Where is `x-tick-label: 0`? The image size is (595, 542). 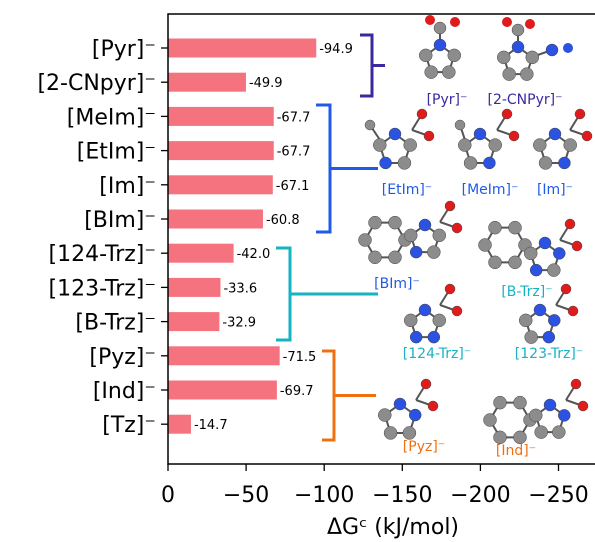
x-tick-label: 0 is located at coordinates (168, 495).